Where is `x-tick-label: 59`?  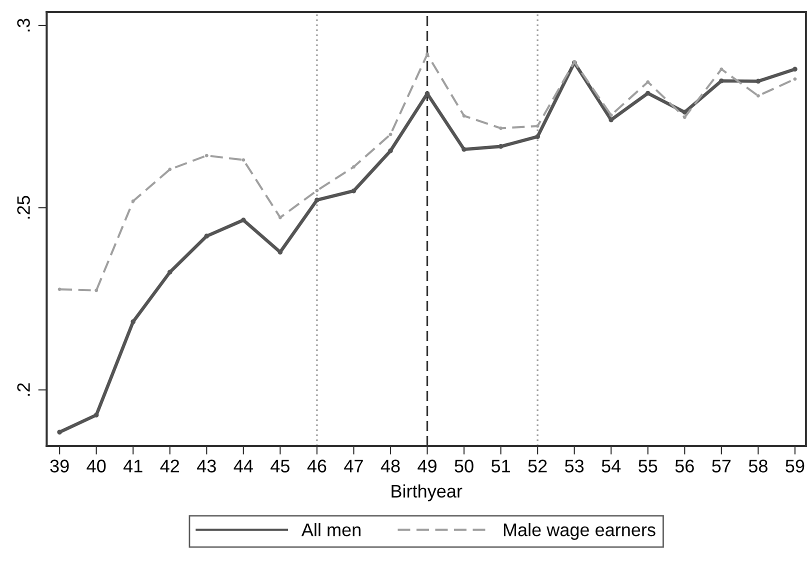
x-tick-label: 59 is located at coordinates (795, 466).